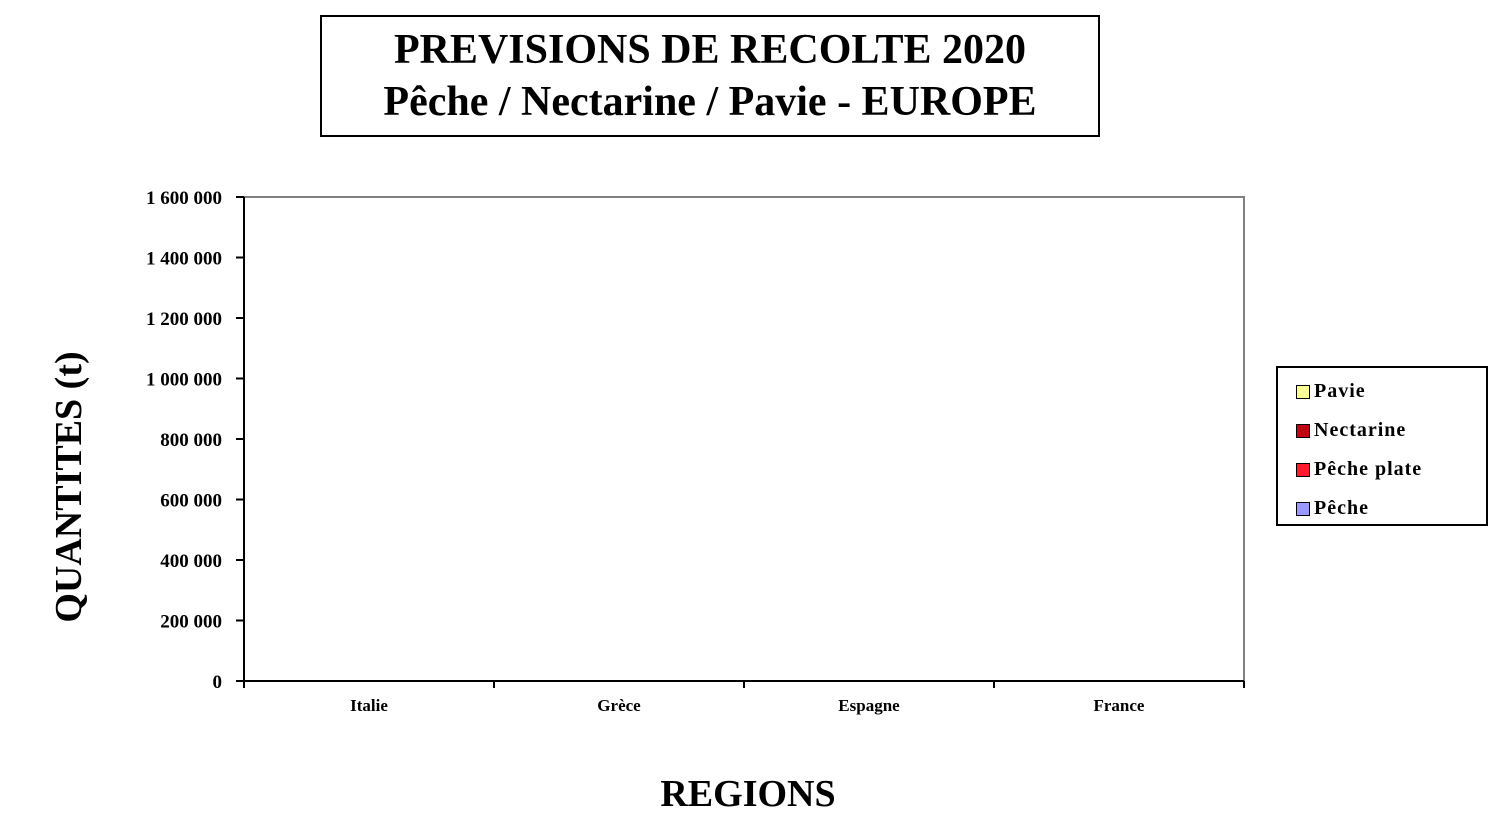  What do you see at coordinates (191, 501) in the screenshot?
I see `y-tick-label: 600 000` at bounding box center [191, 501].